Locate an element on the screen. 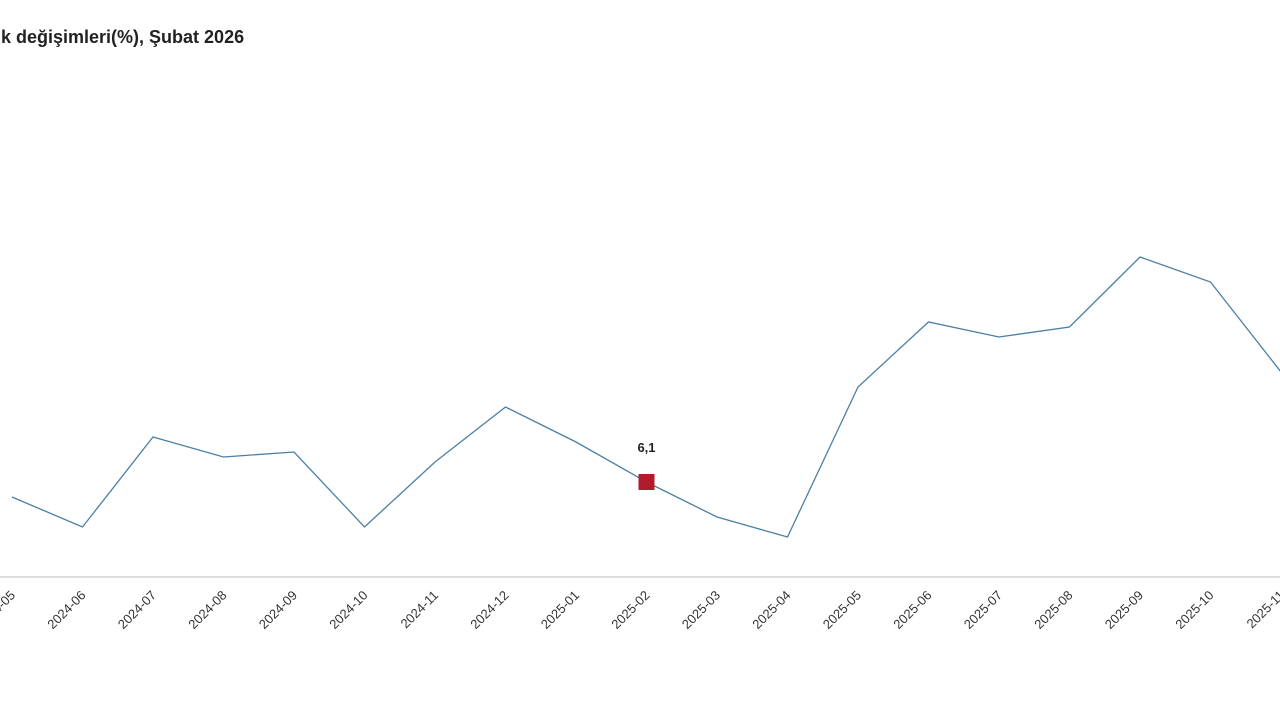  x-tick-label: 2024-10 is located at coordinates (348, 610).